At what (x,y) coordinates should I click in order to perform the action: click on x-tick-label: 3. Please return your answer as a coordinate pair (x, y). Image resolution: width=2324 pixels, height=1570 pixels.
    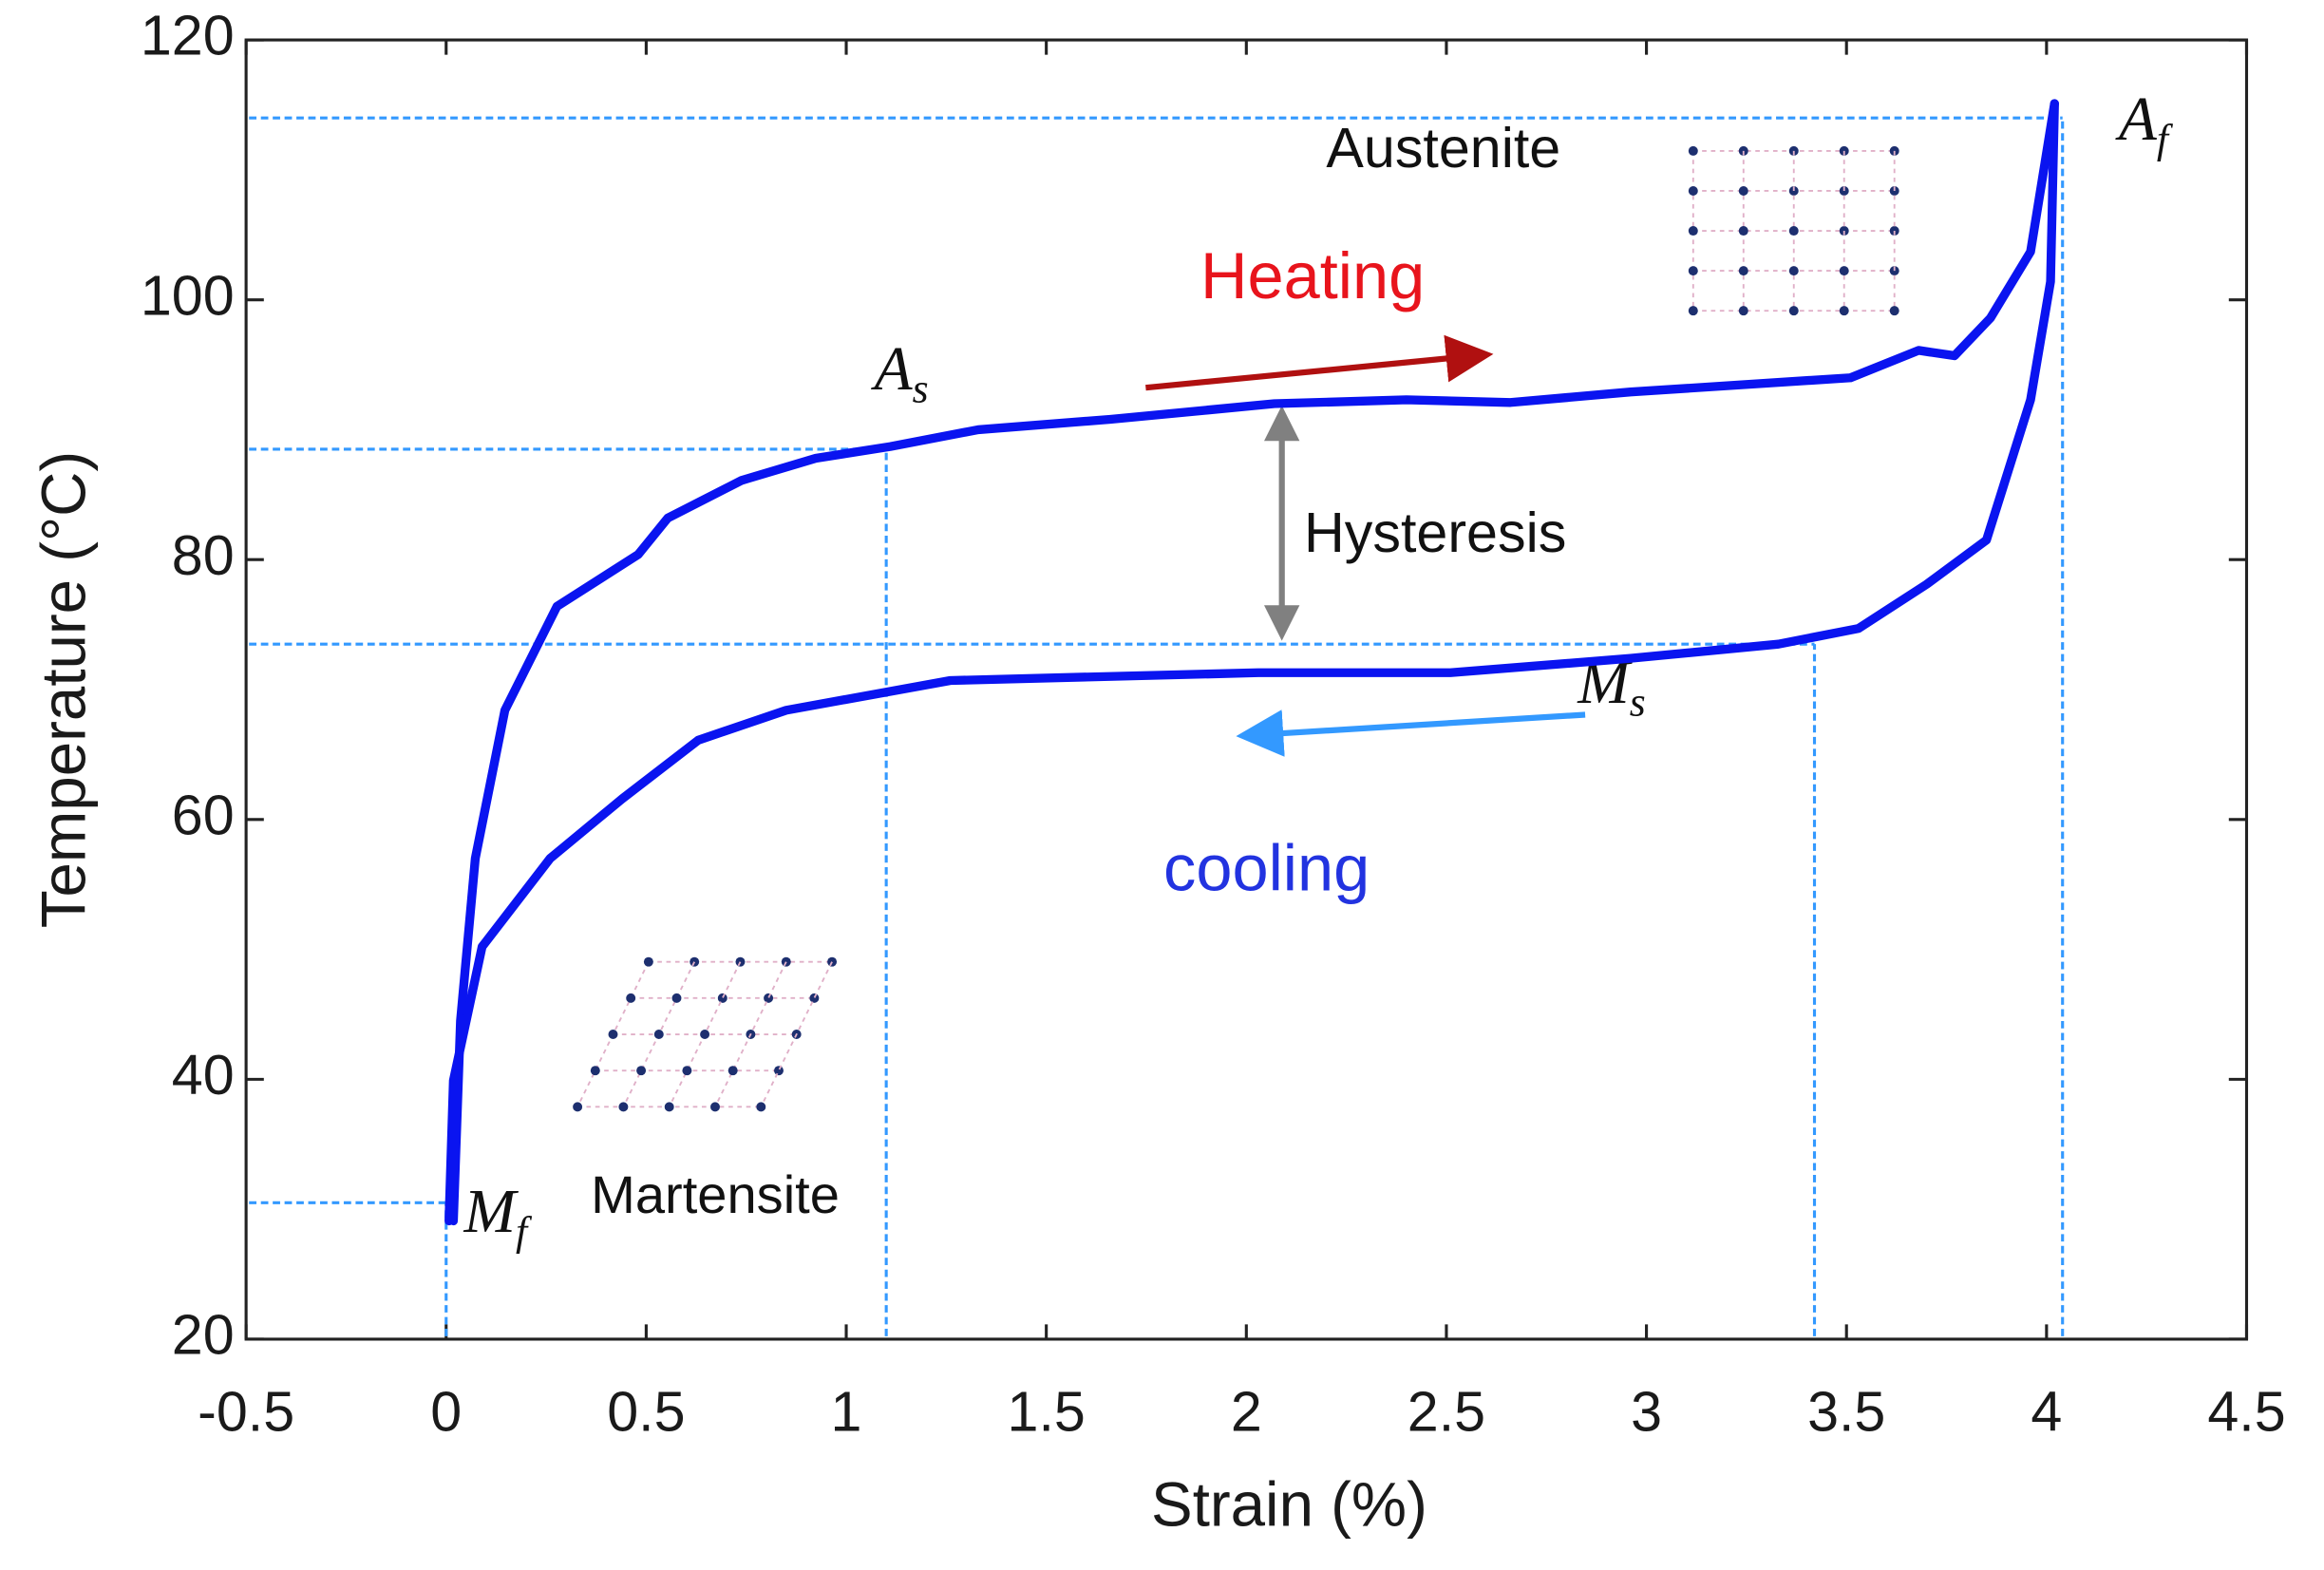
    Looking at the image, I should click on (1646, 1412).